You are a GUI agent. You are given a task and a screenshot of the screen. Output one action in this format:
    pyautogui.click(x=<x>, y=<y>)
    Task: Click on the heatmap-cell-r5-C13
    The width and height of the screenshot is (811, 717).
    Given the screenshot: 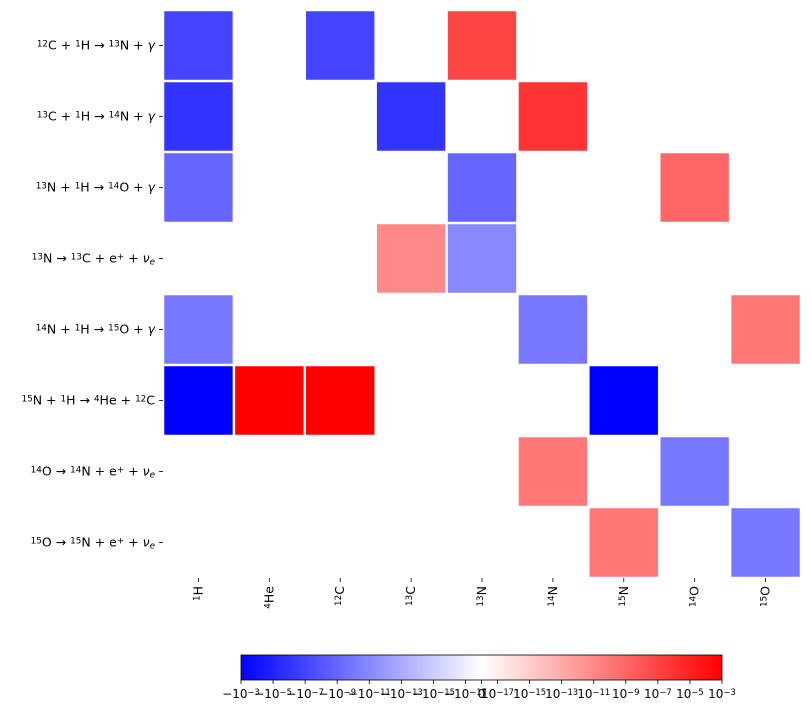 What is the action you would take?
    pyautogui.click(x=411, y=329)
    